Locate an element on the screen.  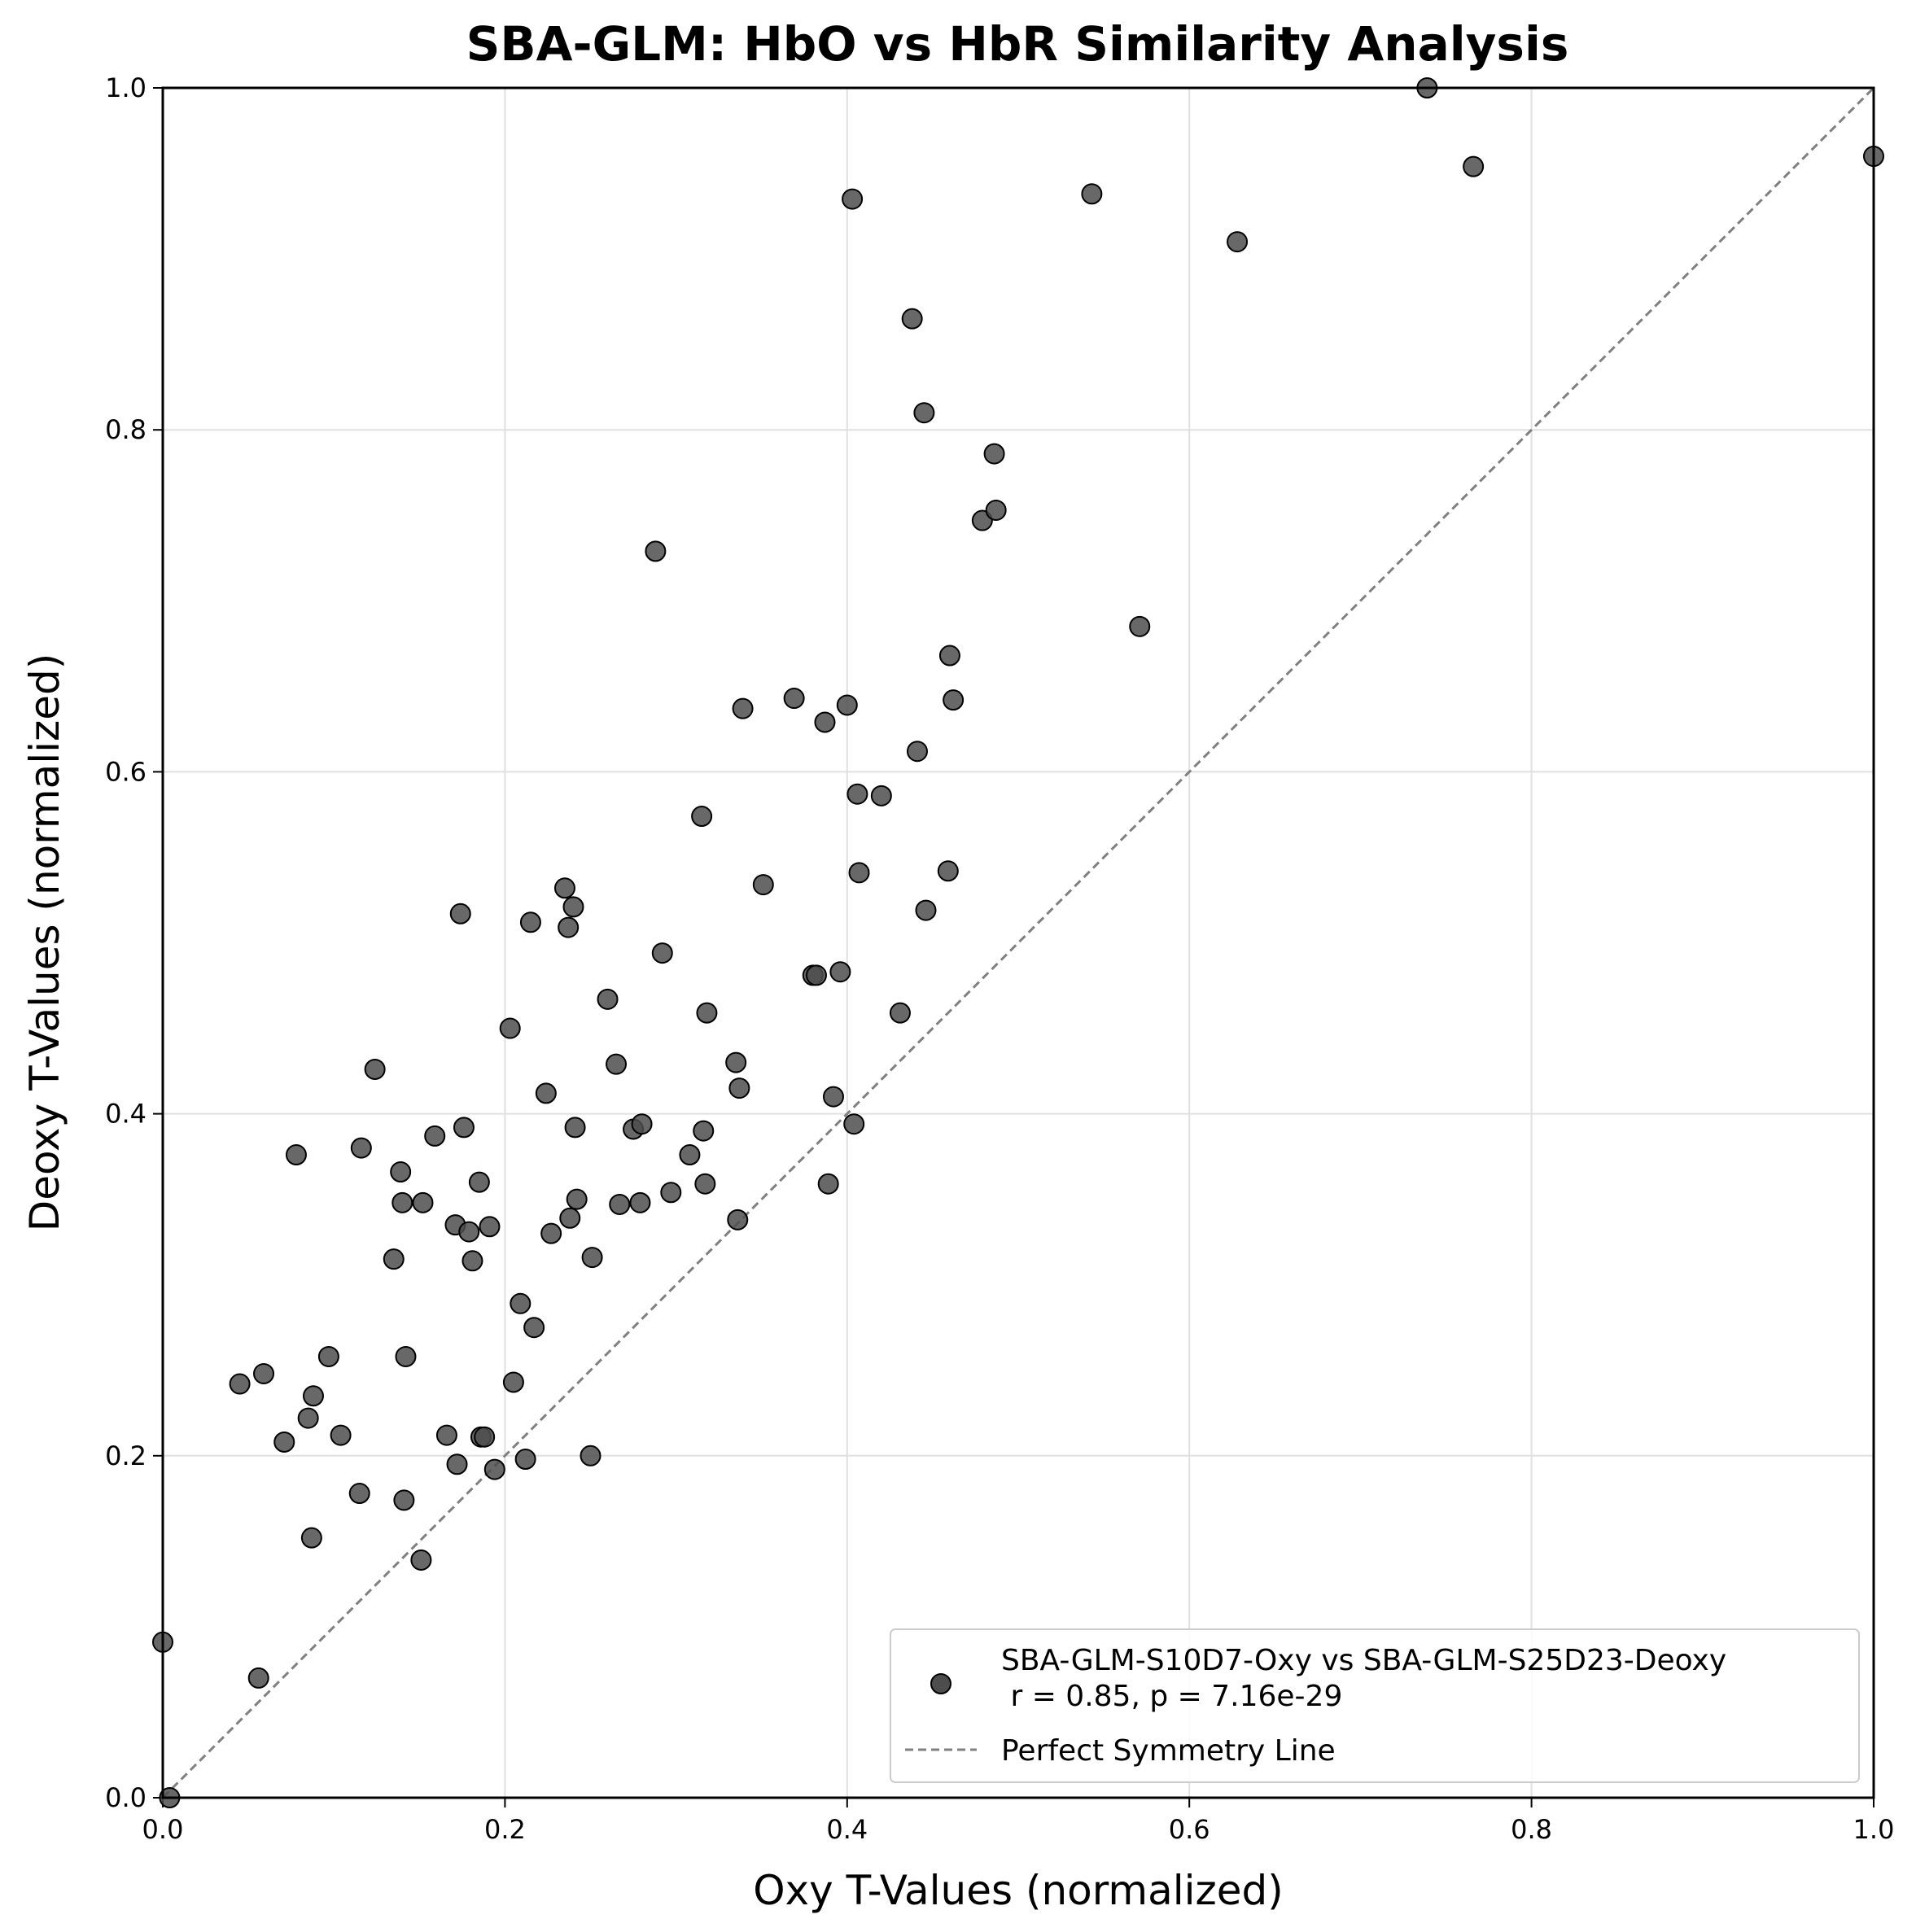
x-tick-label: 0.4 is located at coordinates (847, 1829).